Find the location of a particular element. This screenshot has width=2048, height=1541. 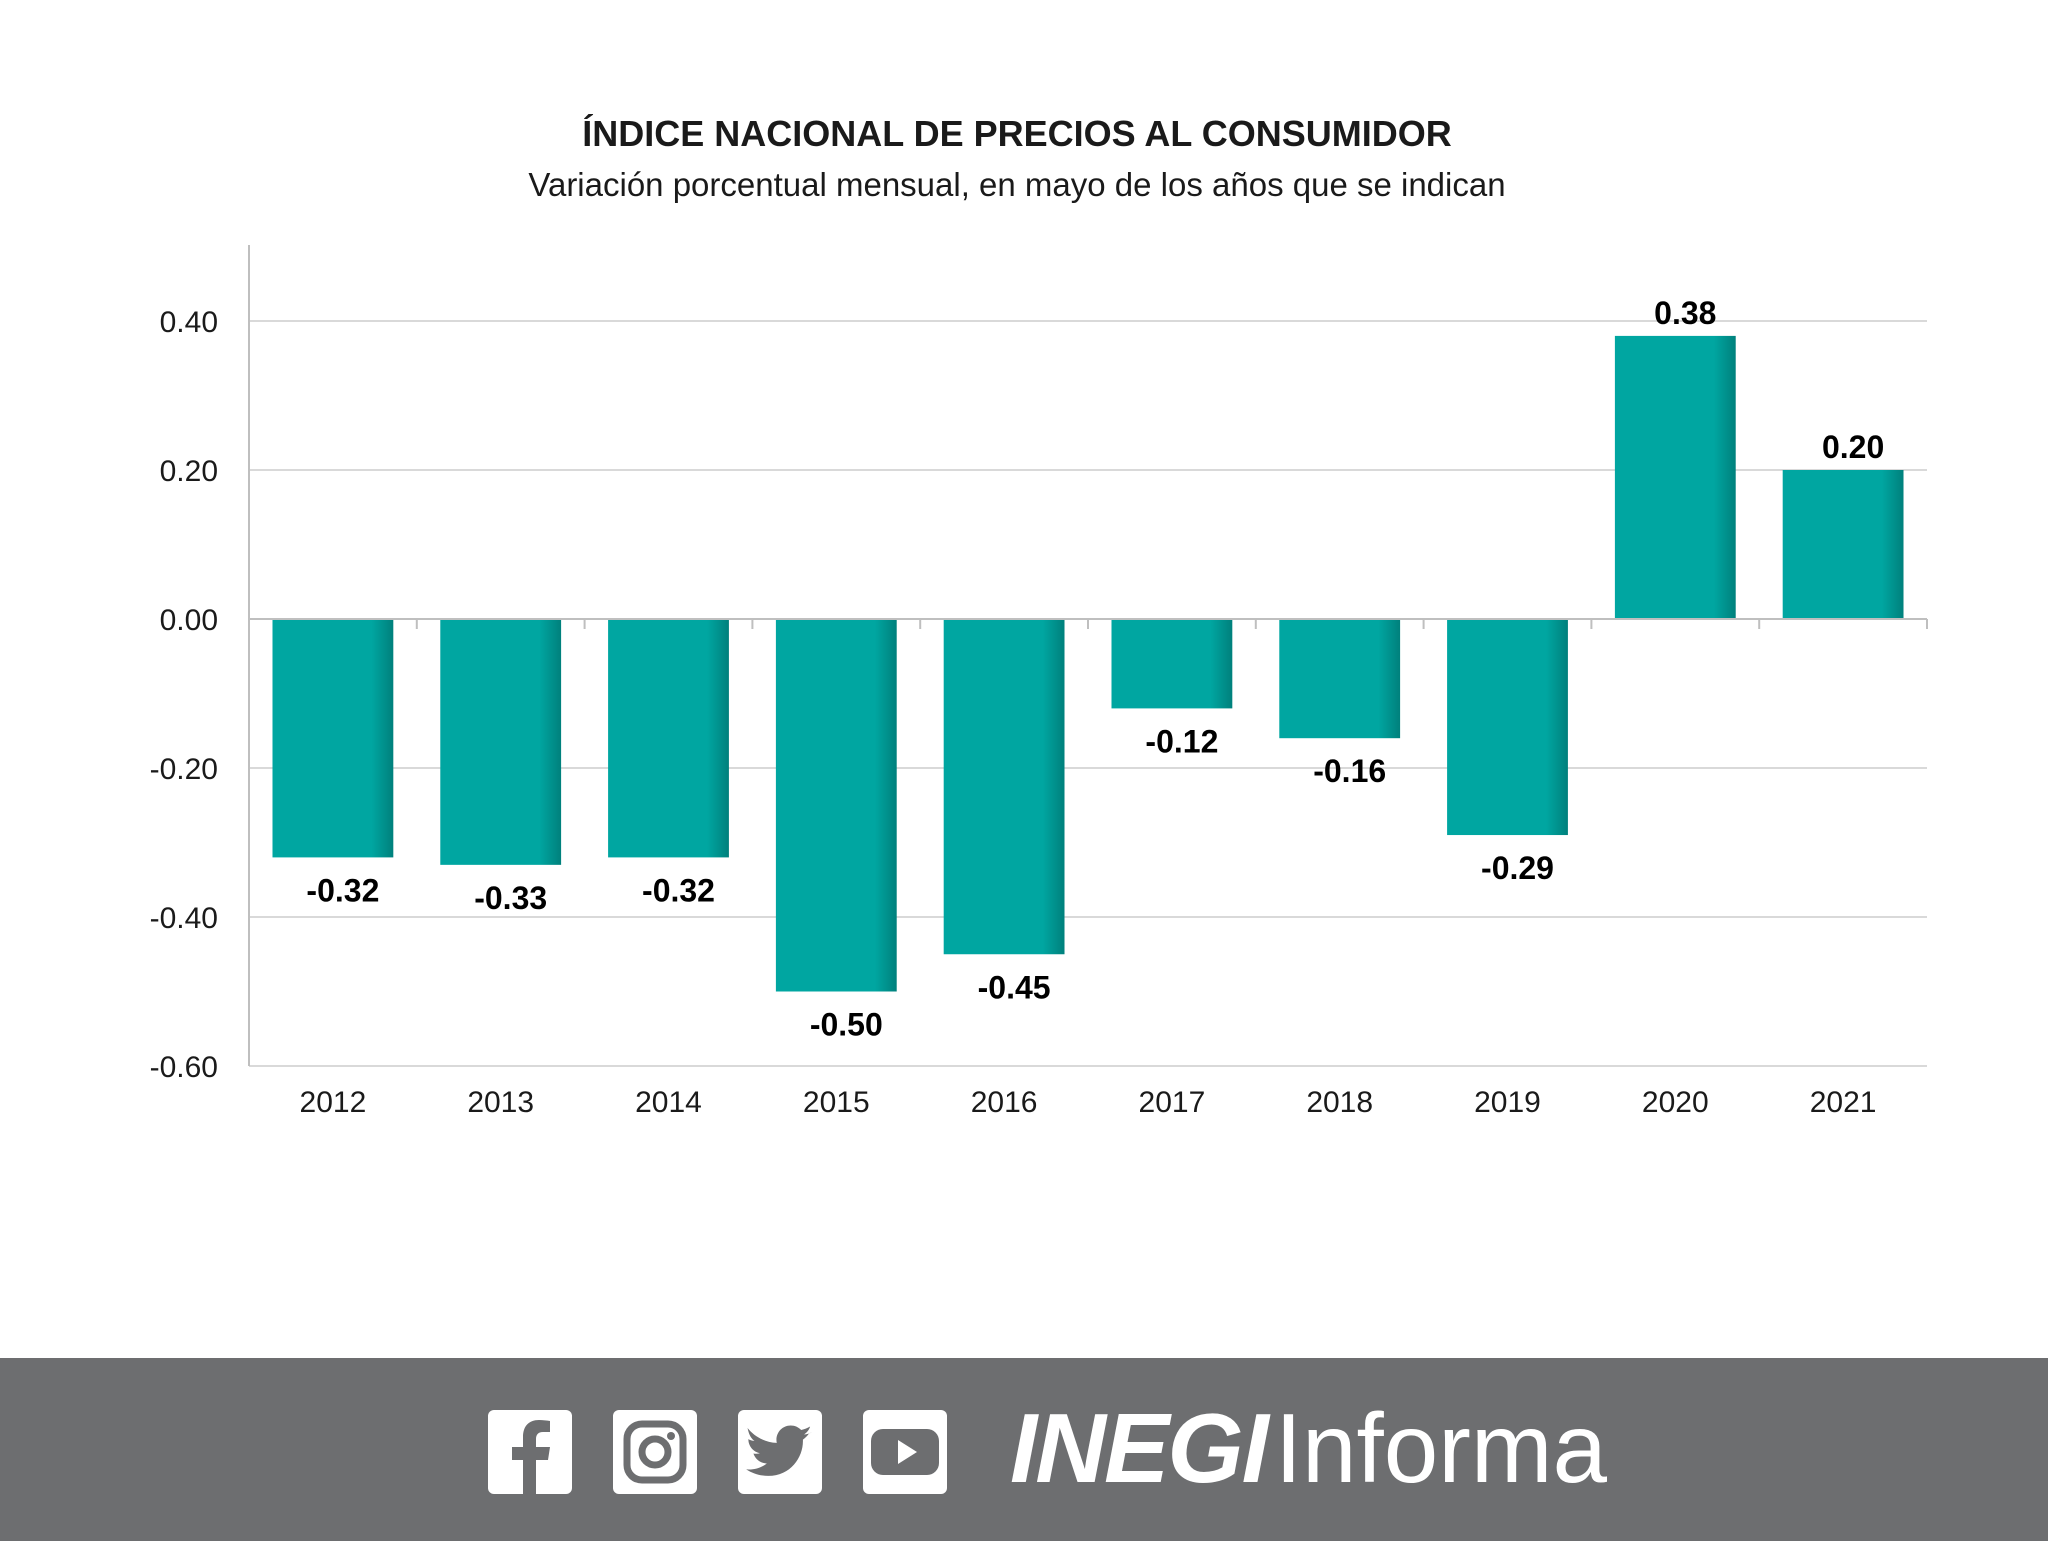

data-label-2020: 0.38 is located at coordinates (1685, 313).